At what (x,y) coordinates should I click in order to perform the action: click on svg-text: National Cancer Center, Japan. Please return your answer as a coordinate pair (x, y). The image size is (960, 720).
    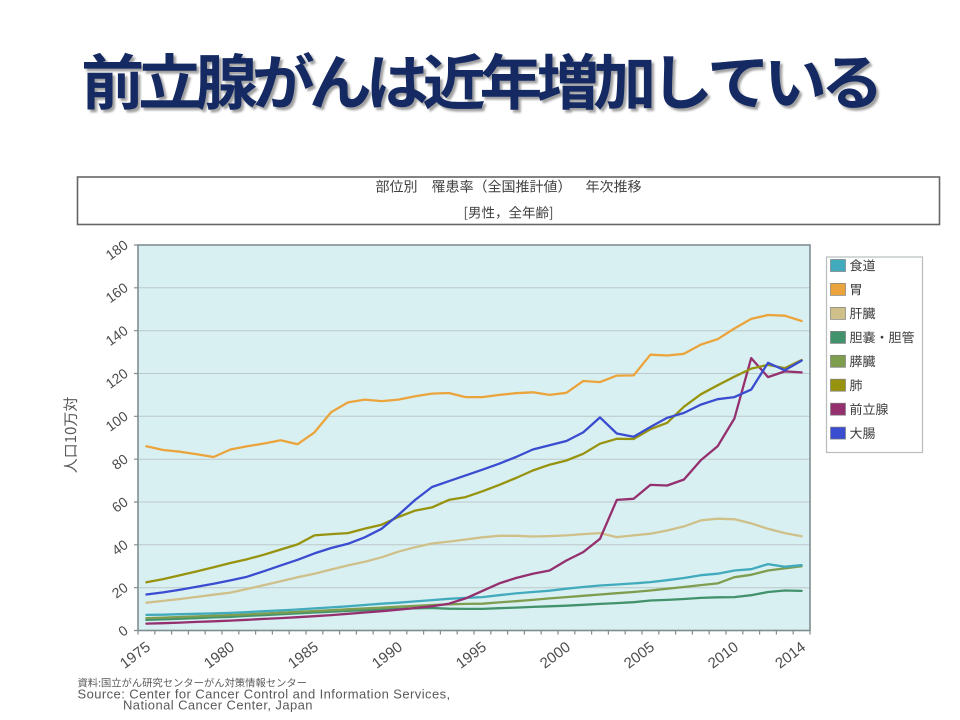
    Looking at the image, I should click on (218, 705).